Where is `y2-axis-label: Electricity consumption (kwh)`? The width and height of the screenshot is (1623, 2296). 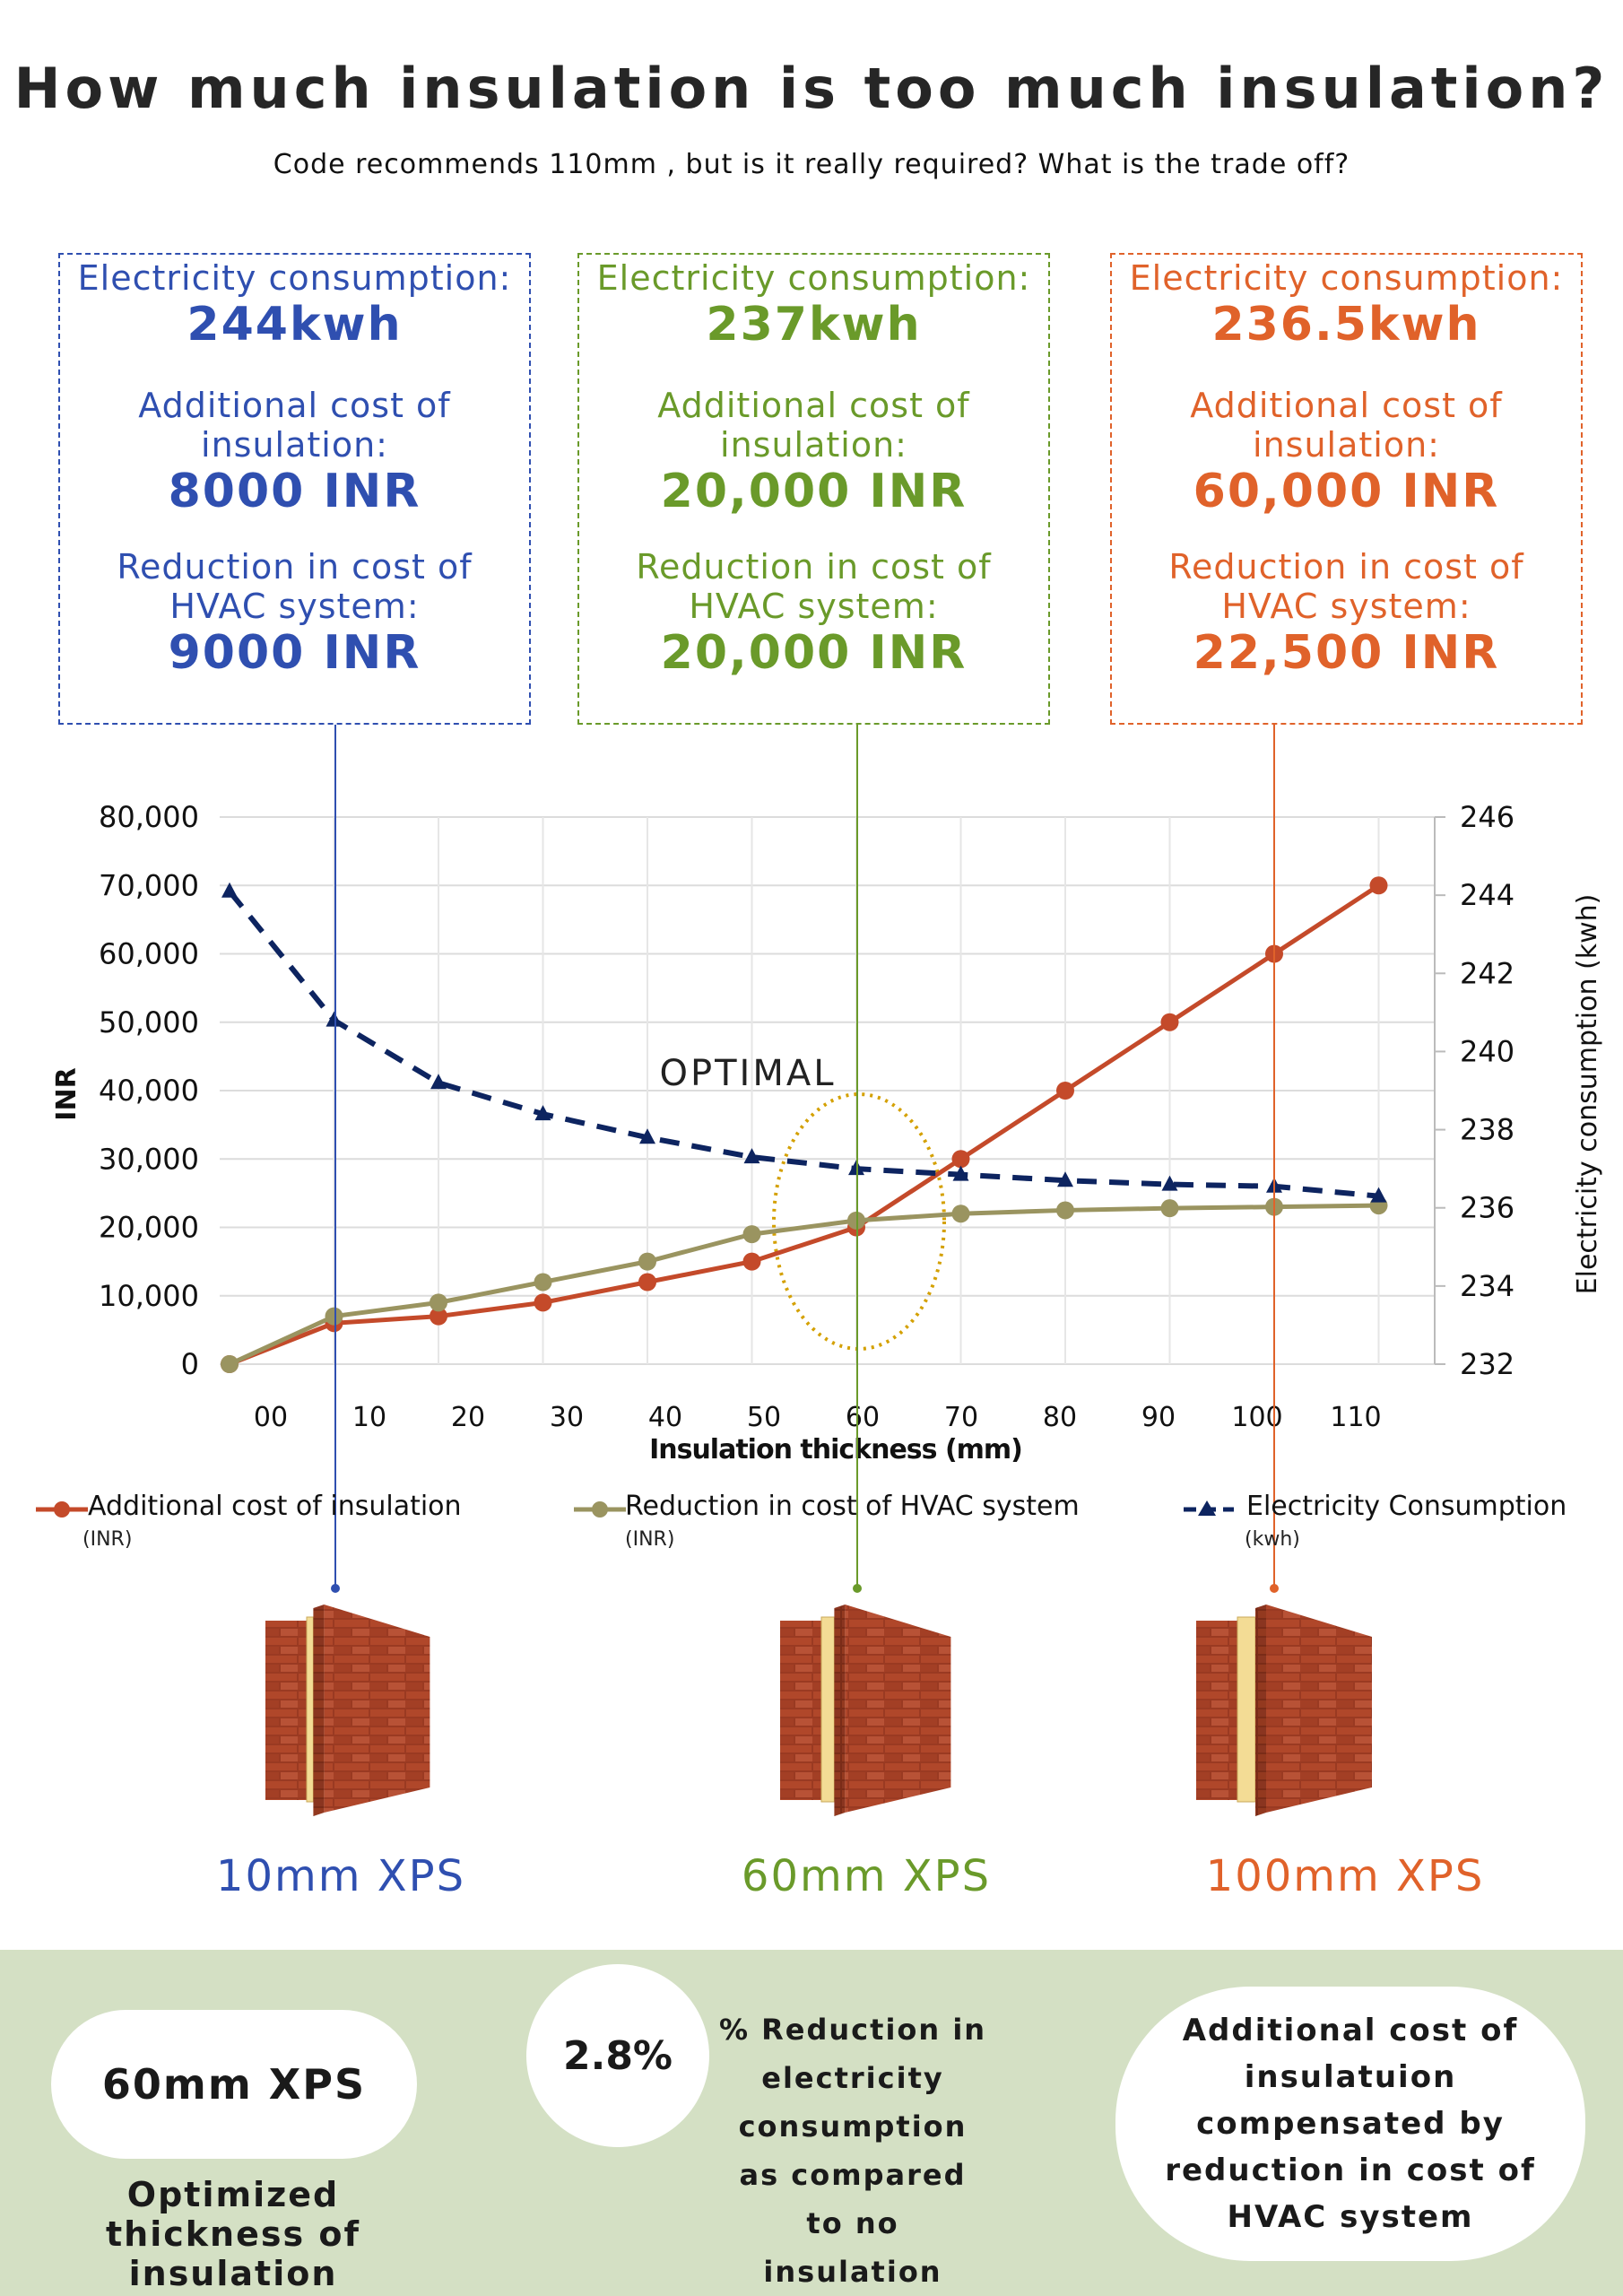 y2-axis-label: Electricity consumption (kwh) is located at coordinates (1587, 1094).